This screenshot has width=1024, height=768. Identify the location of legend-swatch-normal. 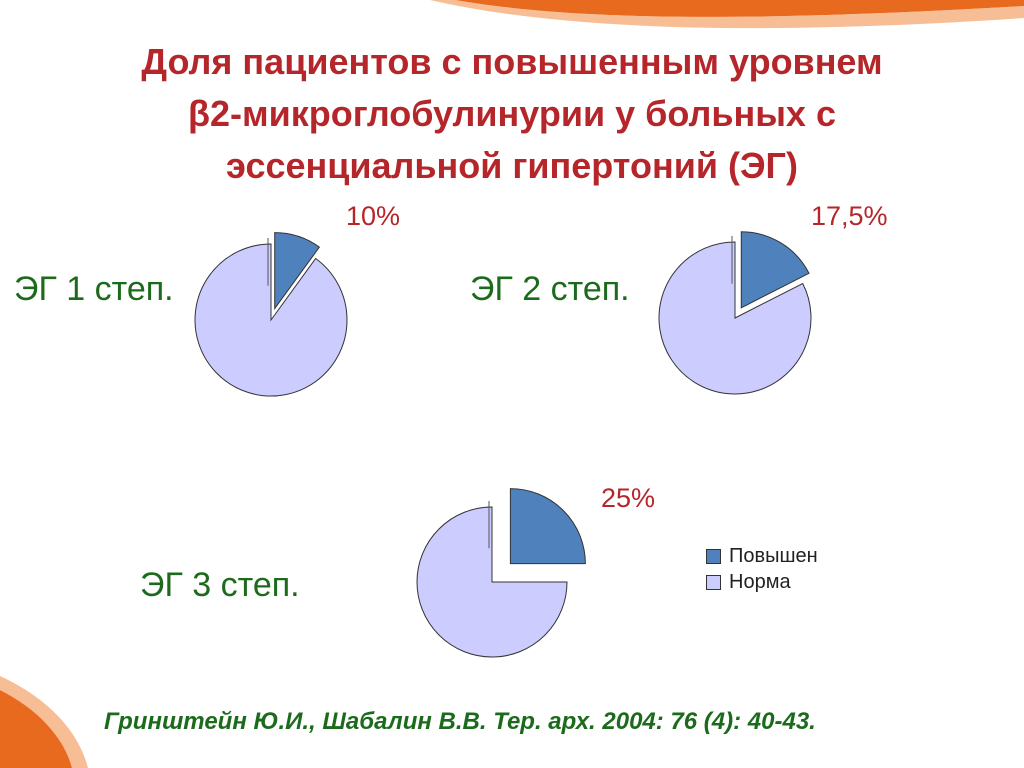
(713, 582).